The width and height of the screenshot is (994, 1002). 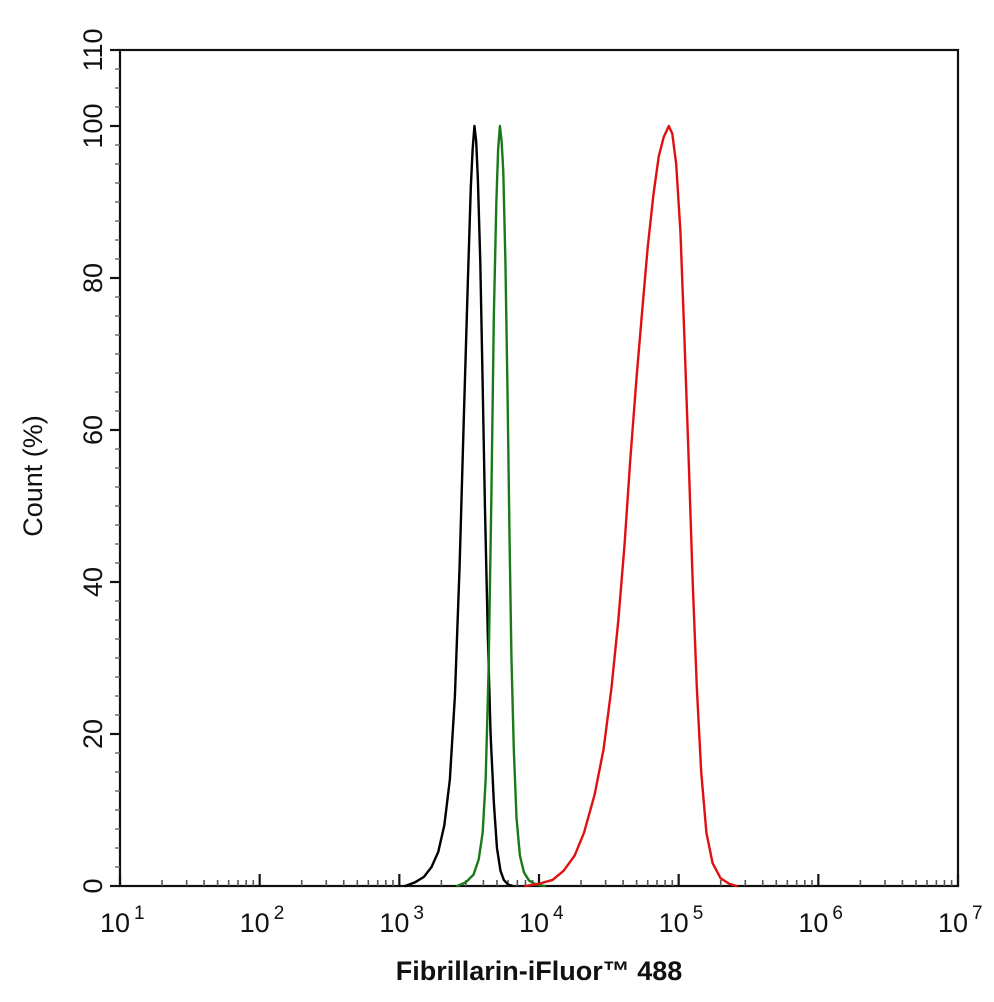 What do you see at coordinates (122, 920) in the screenshot?
I see `x-tick-label: 10 1` at bounding box center [122, 920].